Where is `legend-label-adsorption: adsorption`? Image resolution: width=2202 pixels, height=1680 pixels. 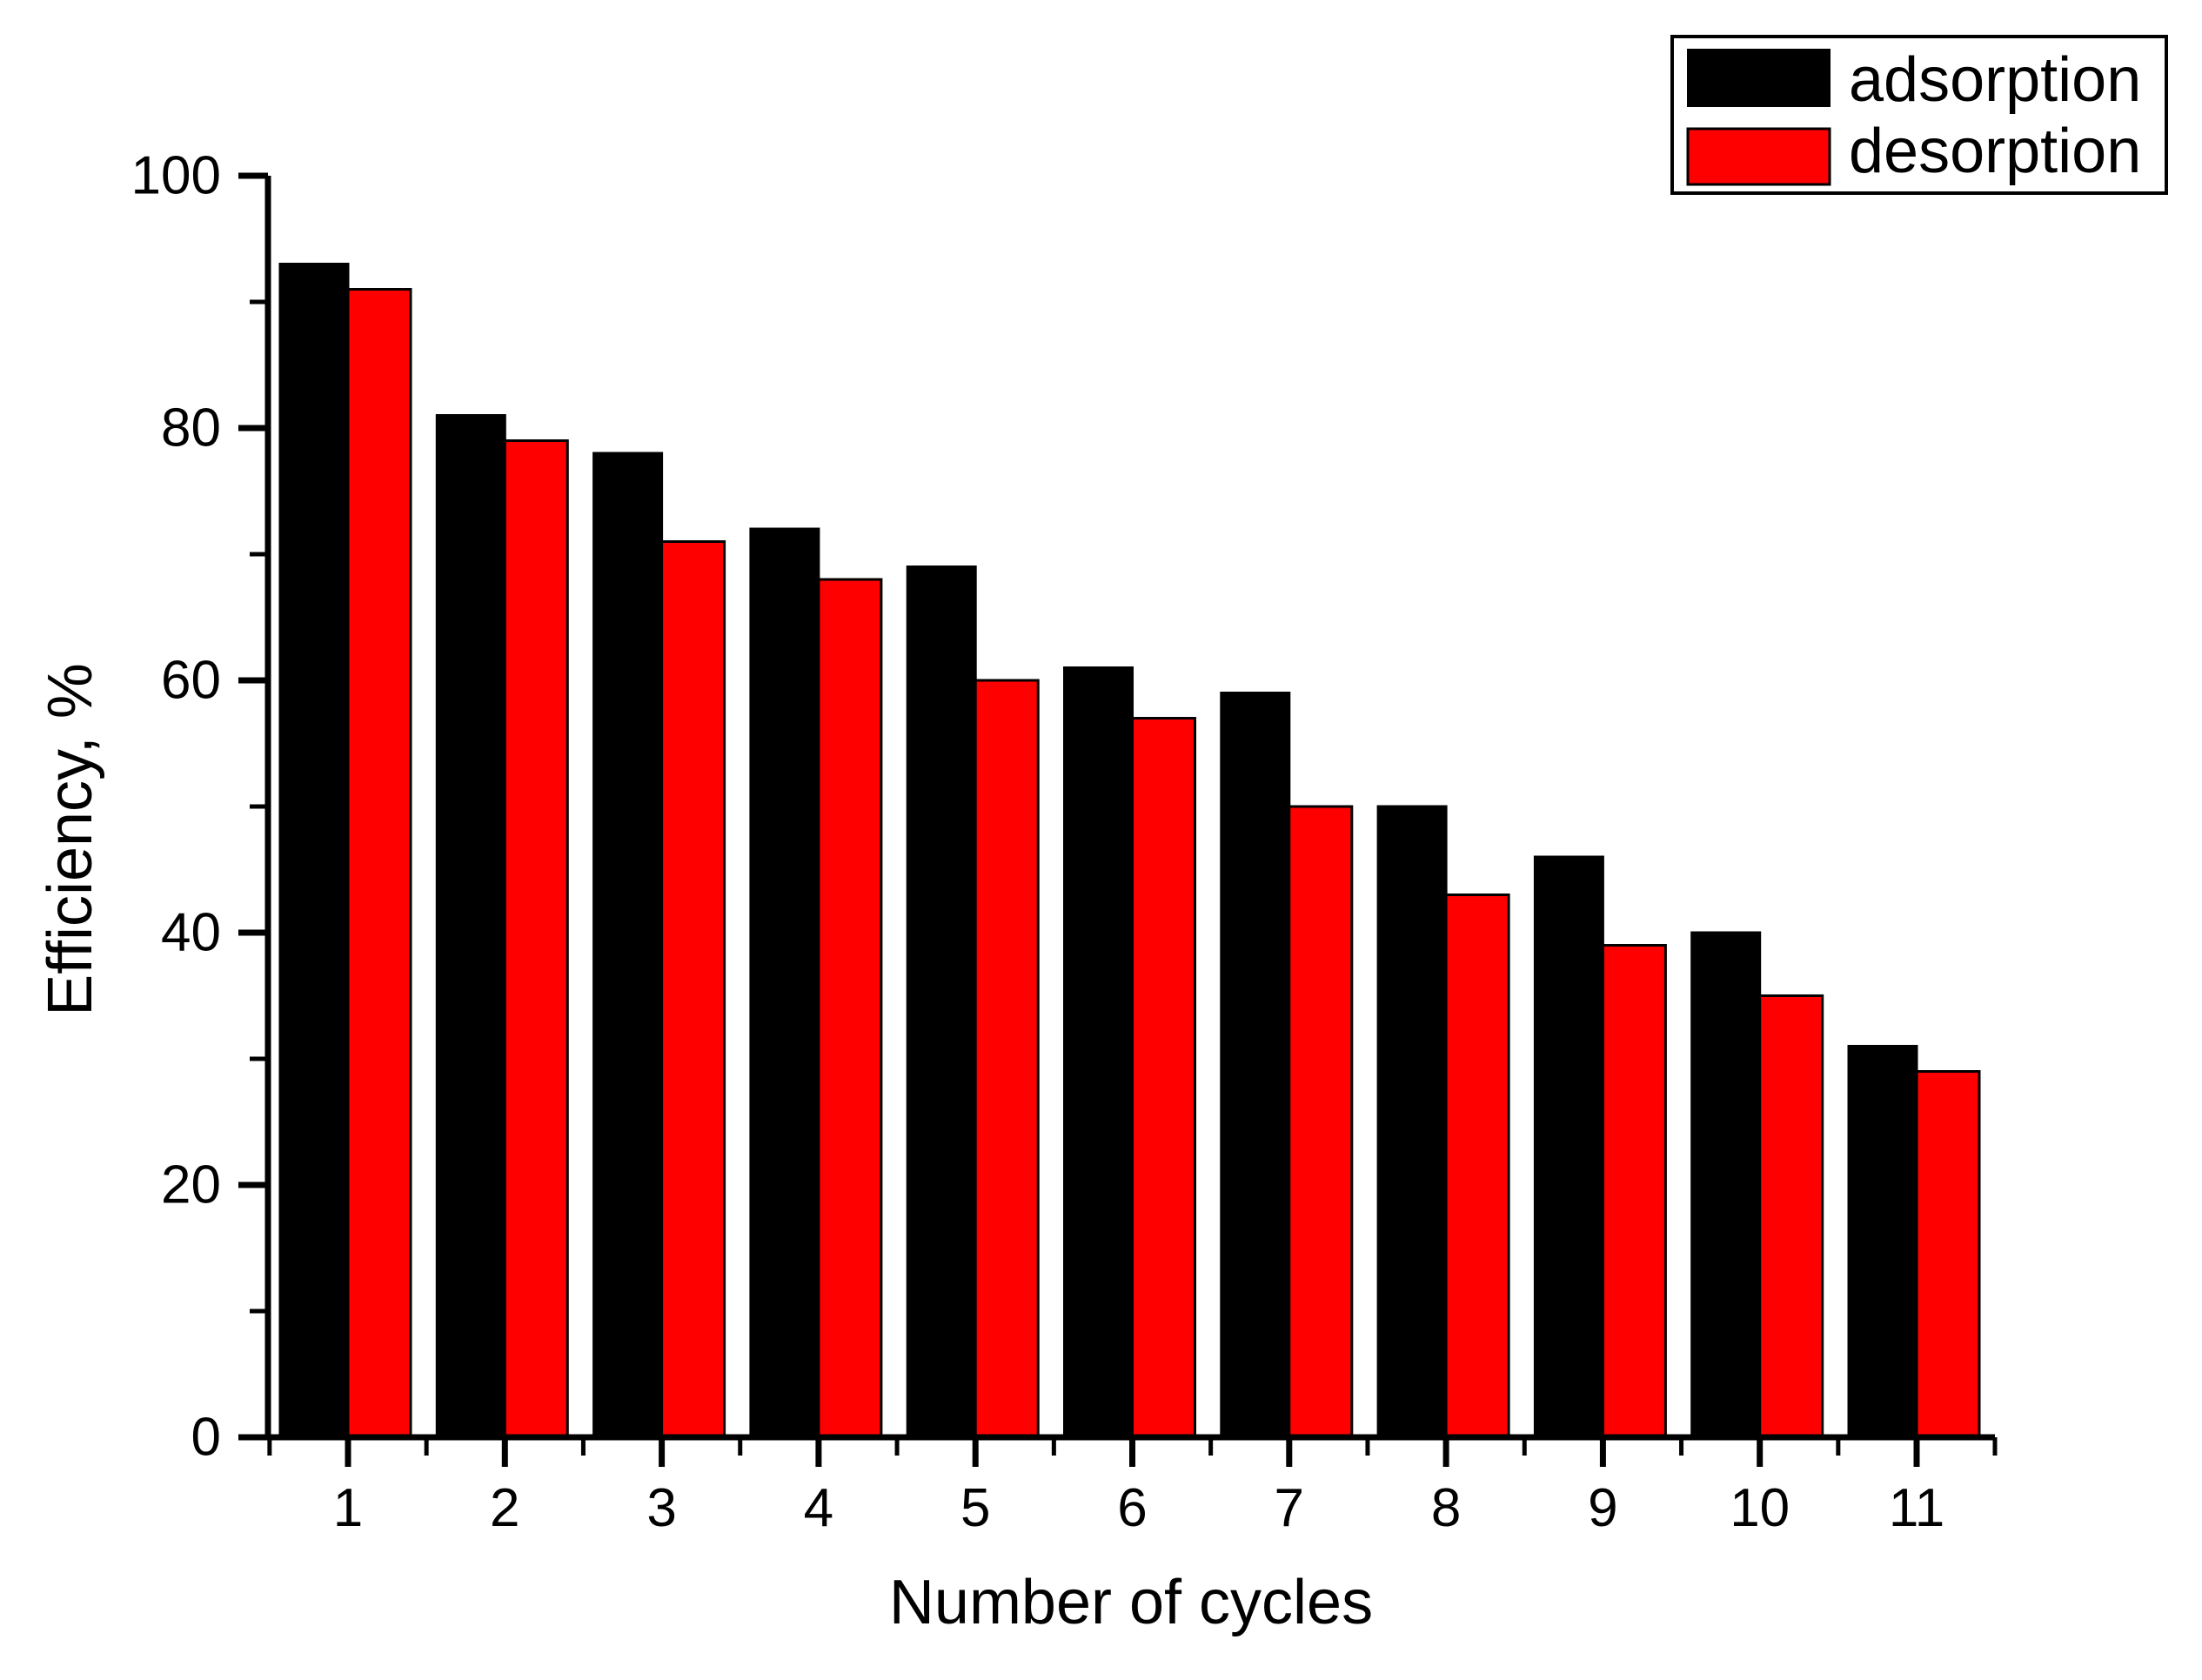 legend-label-adsorption: adsorption is located at coordinates (1995, 80).